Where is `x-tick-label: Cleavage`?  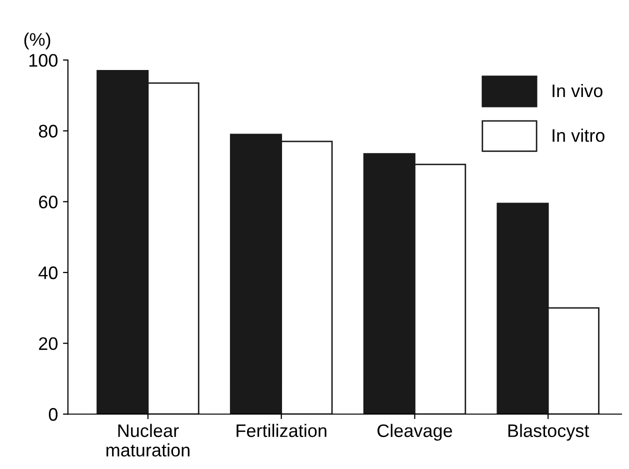
x-tick-label: Cleavage is located at coordinates (414, 432).